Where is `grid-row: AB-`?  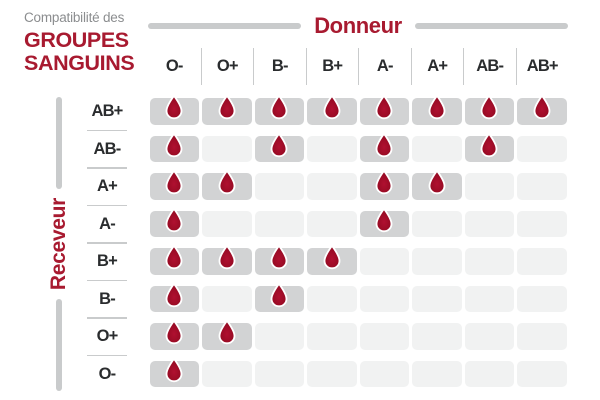
grid-row: AB- is located at coordinates (326, 150).